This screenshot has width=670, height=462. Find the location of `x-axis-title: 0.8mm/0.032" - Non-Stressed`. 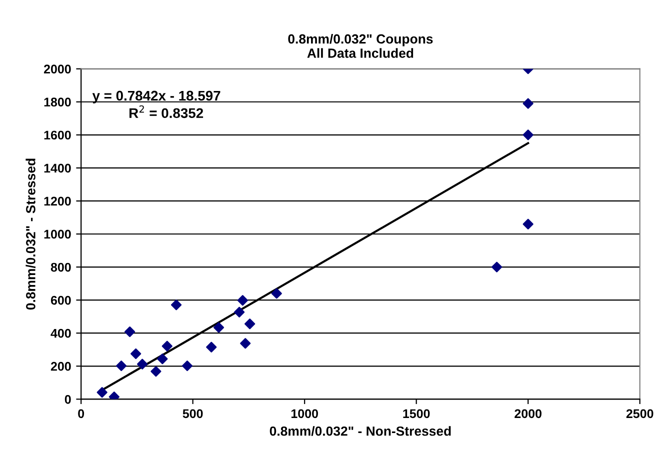

x-axis-title: 0.8mm/0.032" - Non-Stressed is located at coordinates (360, 431).